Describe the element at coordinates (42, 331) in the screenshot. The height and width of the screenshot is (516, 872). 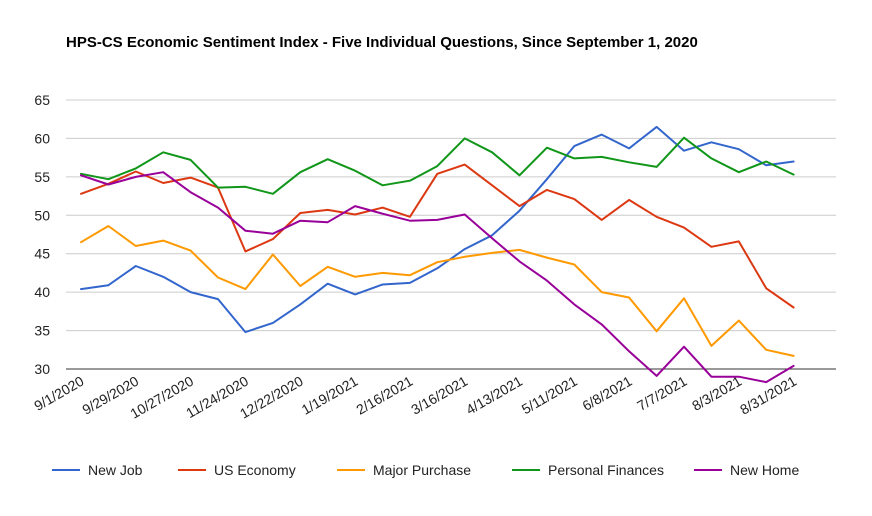
I see `y-tick-label: 35` at that location.